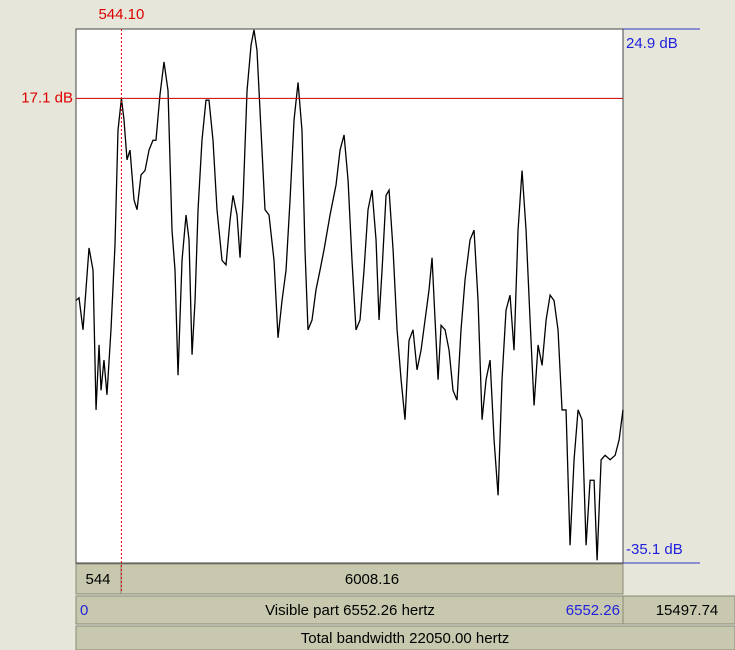  What do you see at coordinates (687, 610) in the screenshot?
I see `right-remainder-text: 15497.74` at bounding box center [687, 610].